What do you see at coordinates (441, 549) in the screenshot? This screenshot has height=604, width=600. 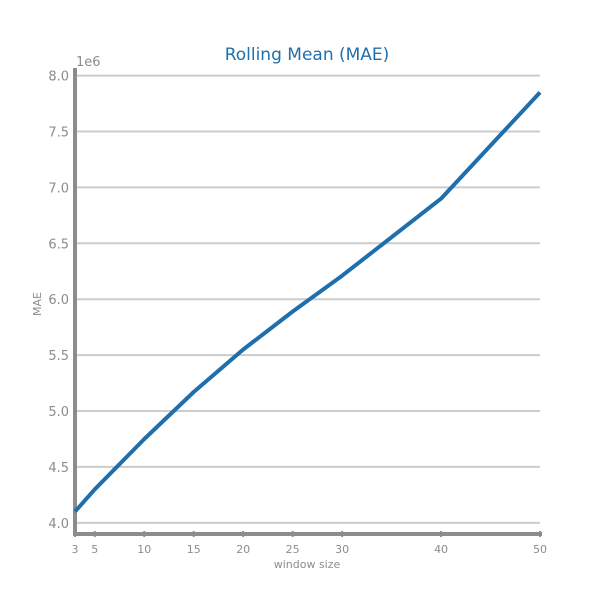 I see `x-tick-label: 40` at bounding box center [441, 549].